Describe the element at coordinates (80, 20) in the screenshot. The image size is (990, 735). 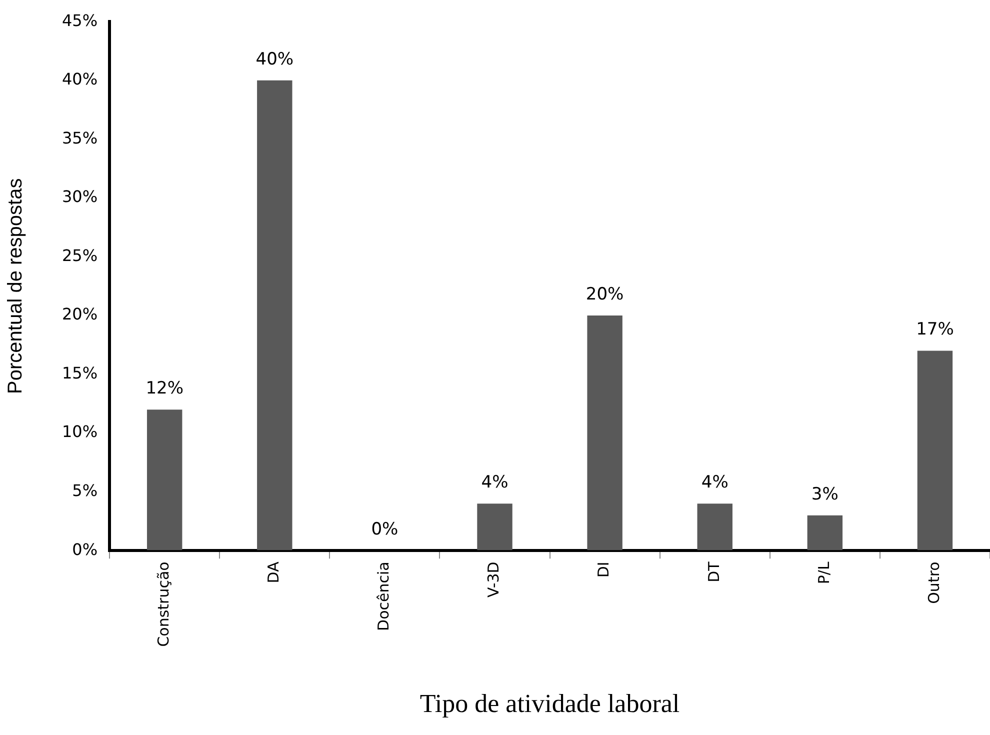
I see `y-tick-label: 45%` at that location.